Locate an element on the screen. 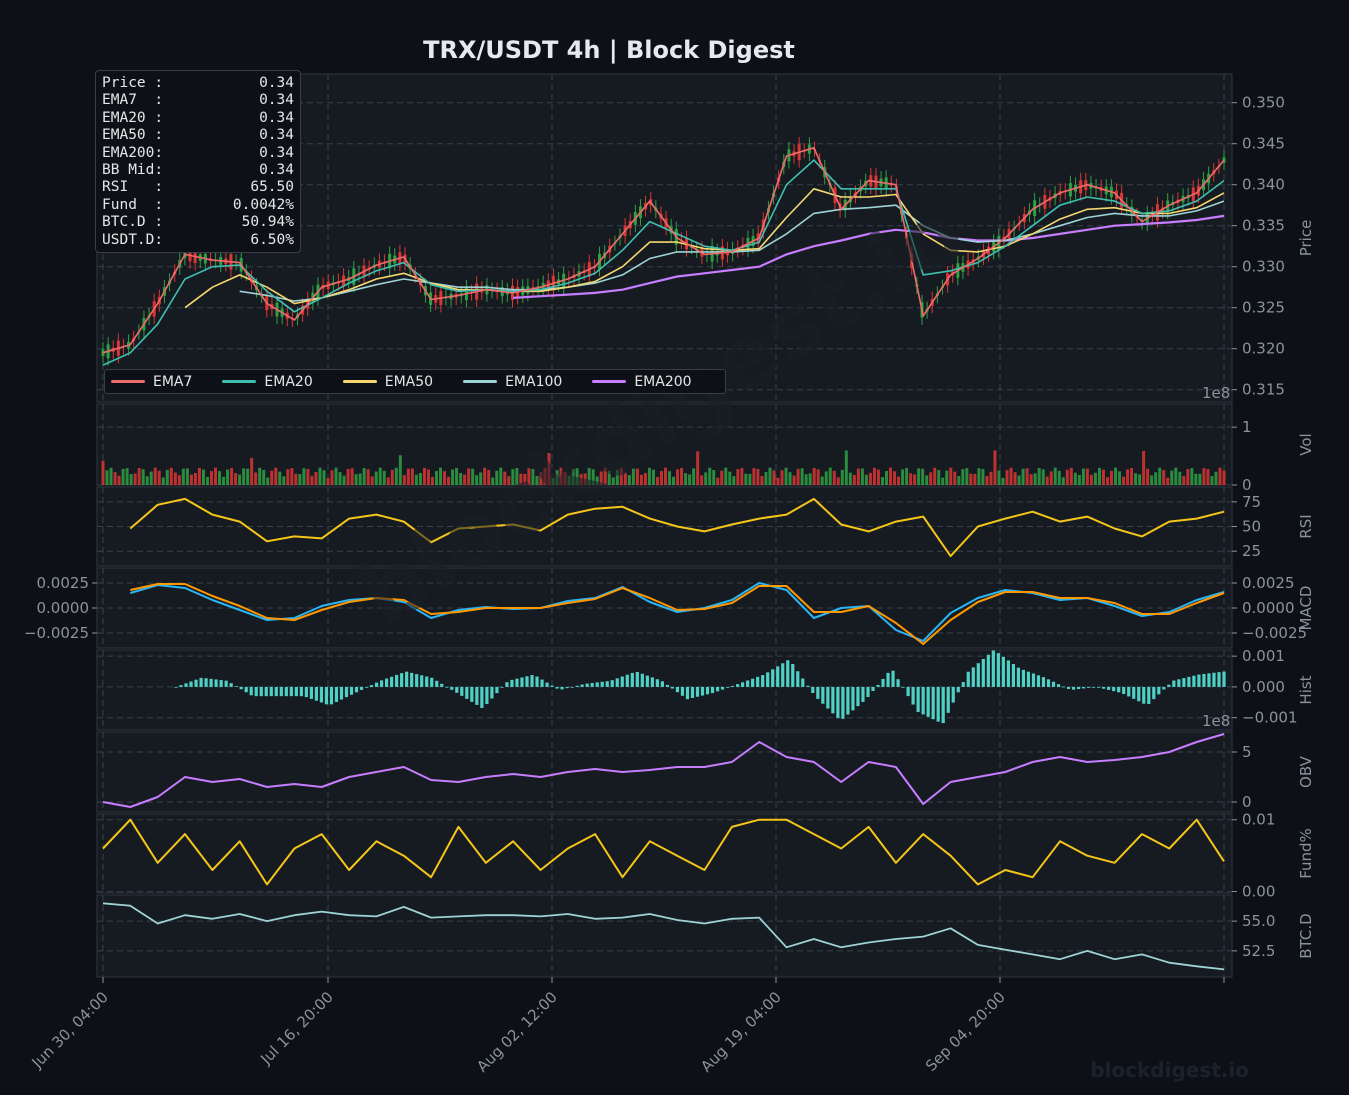 This screenshot has height=1095, width=1349. info-value: 50.94% is located at coordinates (267, 222).